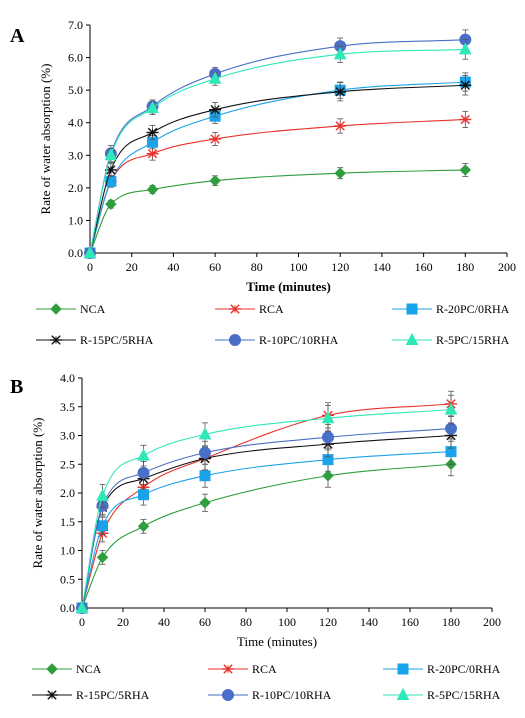  What do you see at coordinates (67, 436) in the screenshot?
I see `y-tick-label: 3.0` at bounding box center [67, 436].